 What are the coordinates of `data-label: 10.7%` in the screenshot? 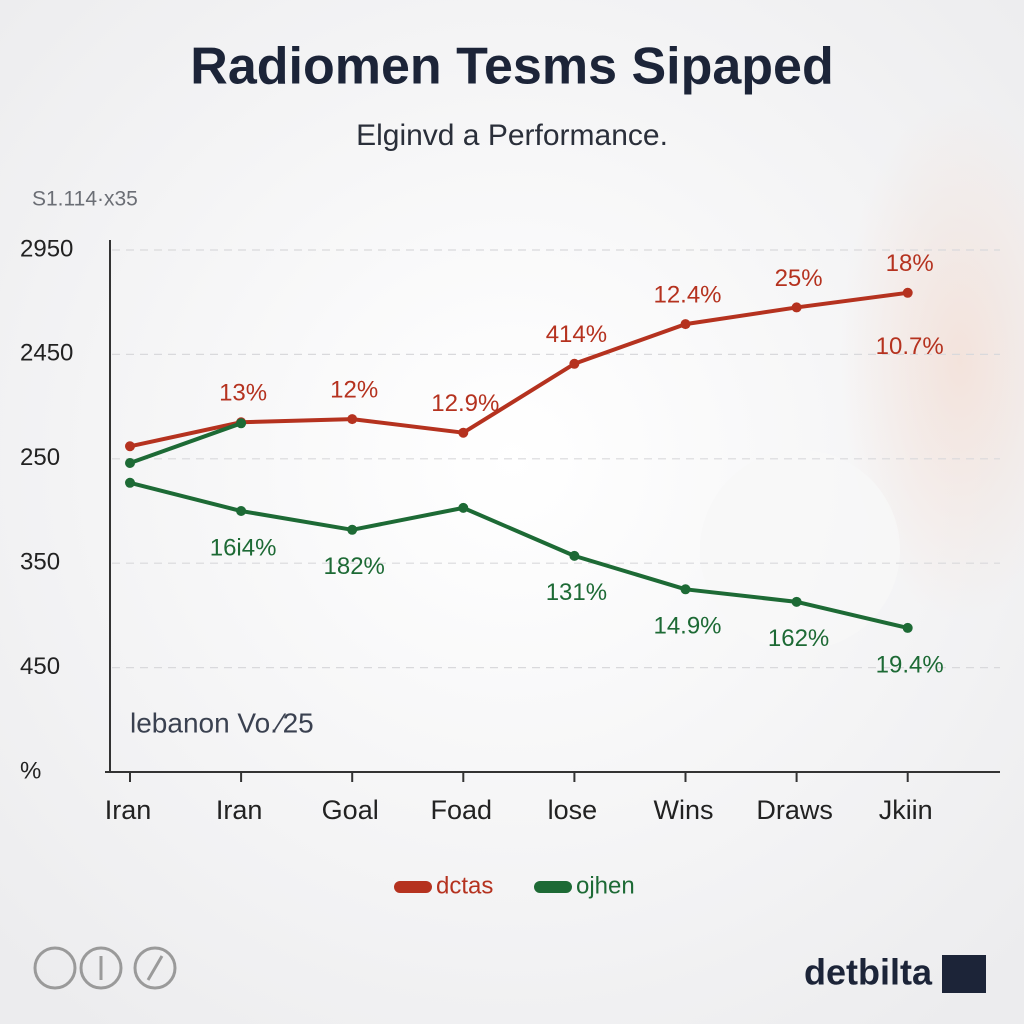 It's located at (910, 346).